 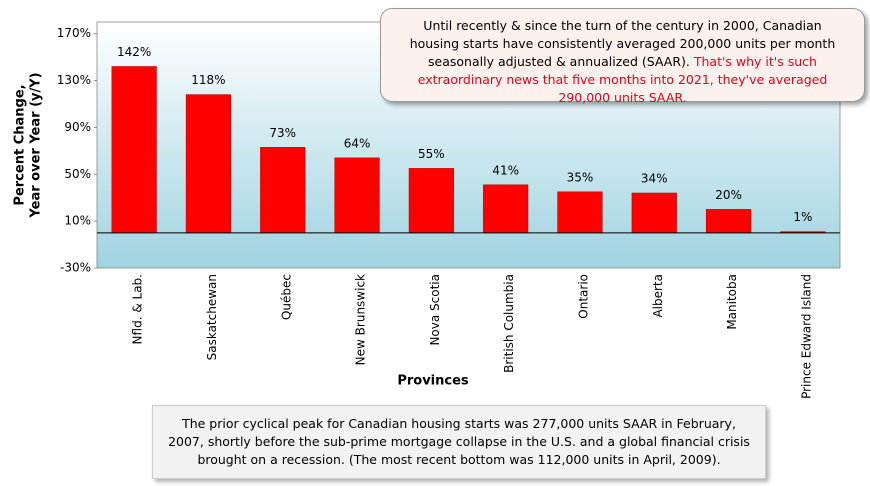 What do you see at coordinates (806, 336) in the screenshot?
I see `x-tick-label: Prince Edward Island` at bounding box center [806, 336].